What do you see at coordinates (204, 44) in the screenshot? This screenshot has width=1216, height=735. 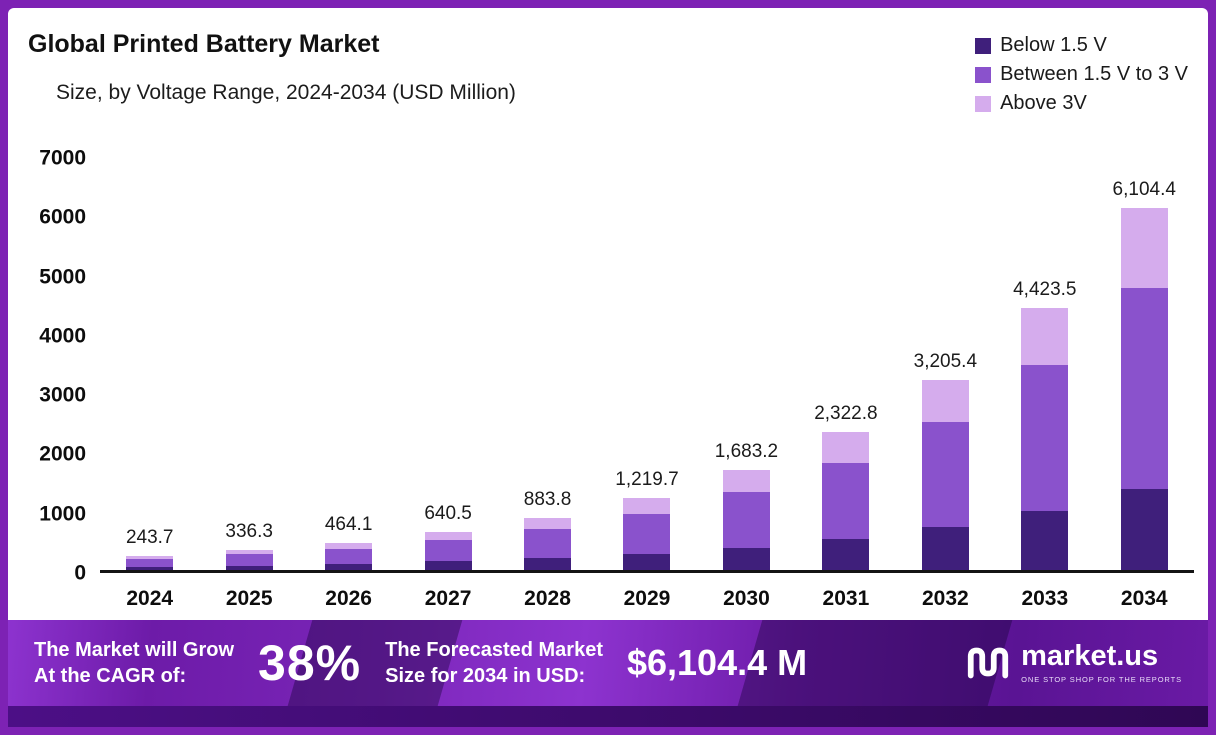 I see `chart-title: Global Printed Battery Market` at bounding box center [204, 44].